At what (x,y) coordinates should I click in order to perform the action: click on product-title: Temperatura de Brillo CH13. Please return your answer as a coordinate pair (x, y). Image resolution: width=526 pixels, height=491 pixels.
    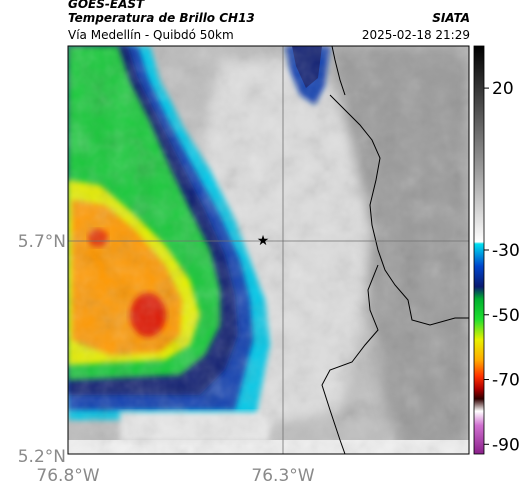
    Looking at the image, I should click on (161, 18).